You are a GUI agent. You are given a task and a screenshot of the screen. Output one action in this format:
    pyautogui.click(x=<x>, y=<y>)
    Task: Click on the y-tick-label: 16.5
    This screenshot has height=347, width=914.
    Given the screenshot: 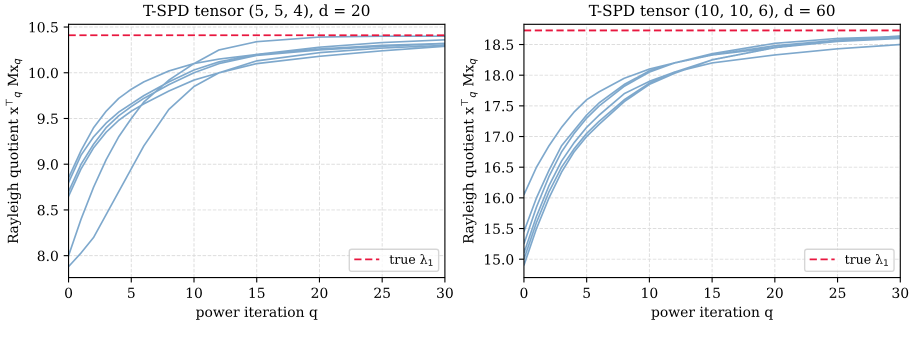 What is the action you would take?
    pyautogui.click(x=499, y=167)
    